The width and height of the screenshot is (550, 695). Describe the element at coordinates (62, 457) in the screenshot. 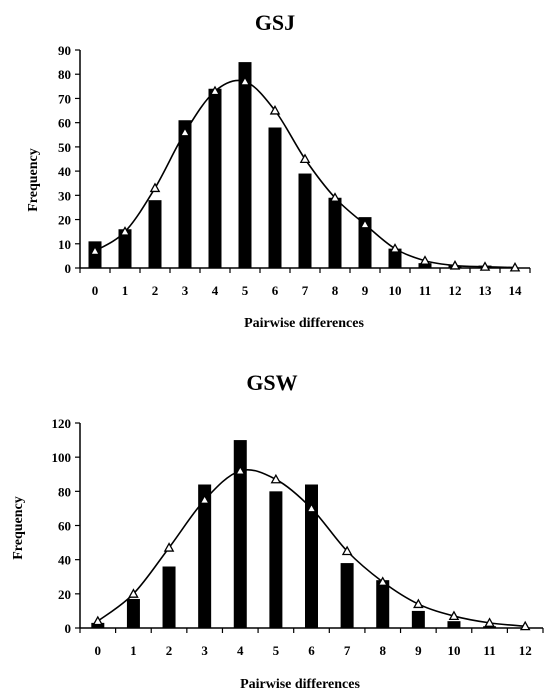

I see `y-tick-label: 100` at that location.